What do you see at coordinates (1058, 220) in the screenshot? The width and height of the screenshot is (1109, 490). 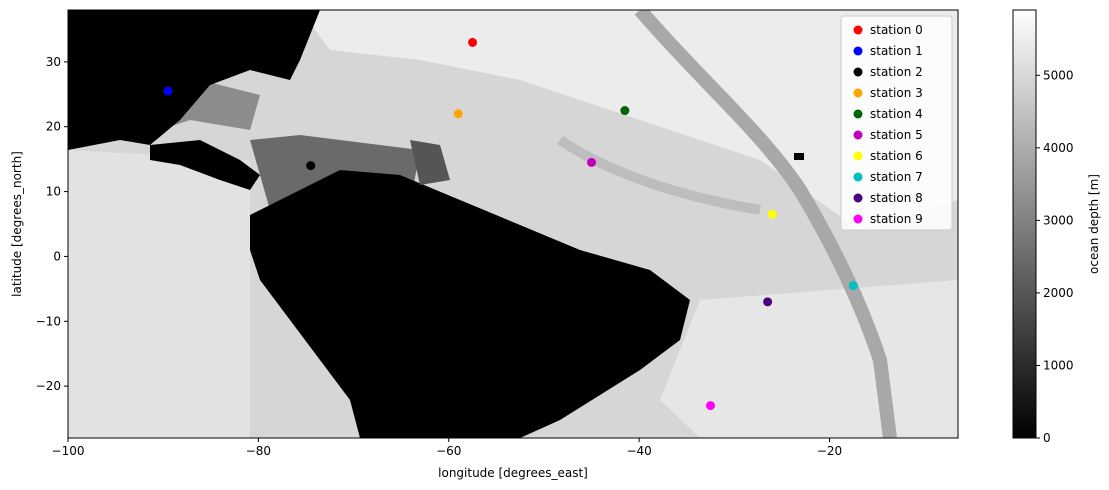 I see `colorbar-tick-label: 3000` at bounding box center [1058, 220].